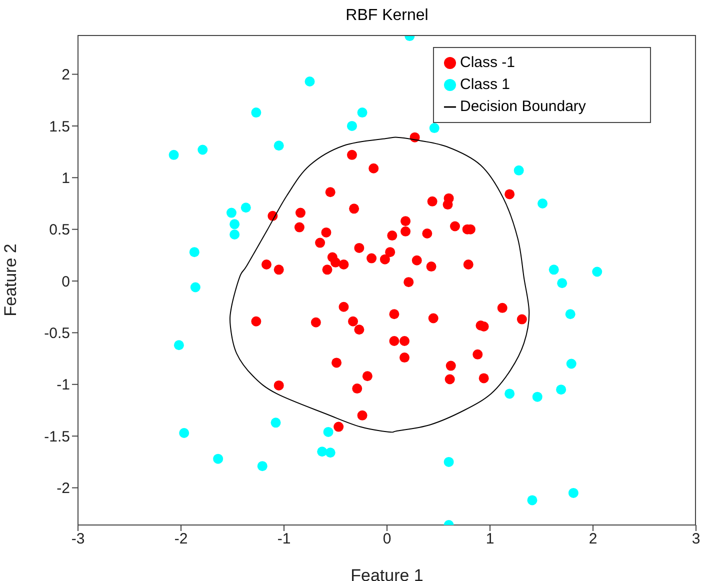 This screenshot has width=702, height=581. I want to click on y-tick-label: 1, so click(66, 178).